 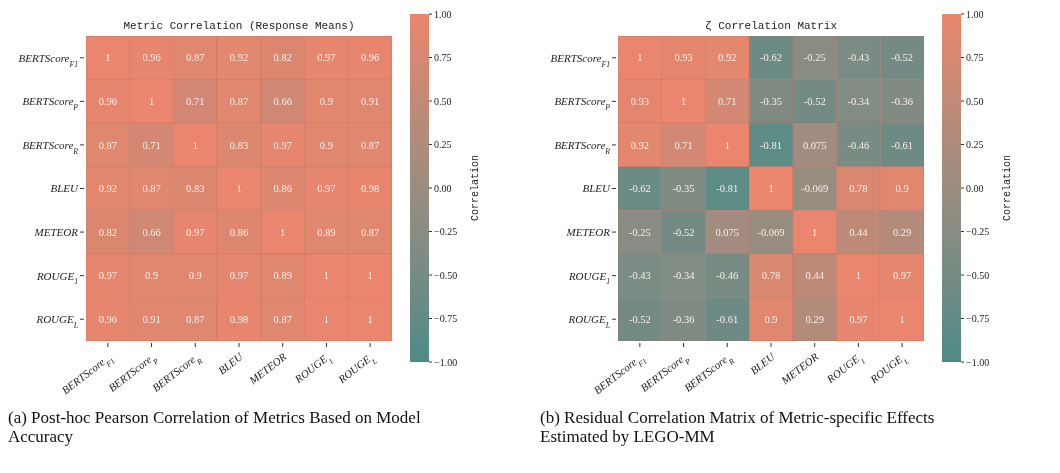 What do you see at coordinates (639, 232) in the screenshot?
I see `data-label: -0.25` at bounding box center [639, 232].